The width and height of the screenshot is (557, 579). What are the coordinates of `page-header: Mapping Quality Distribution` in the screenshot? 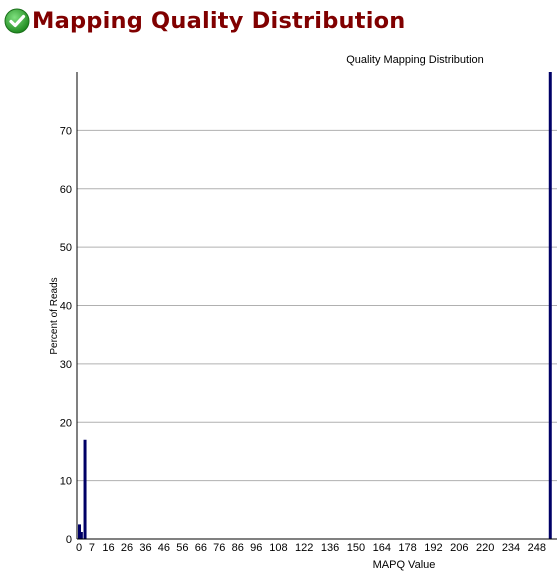 It's located at (204, 21).